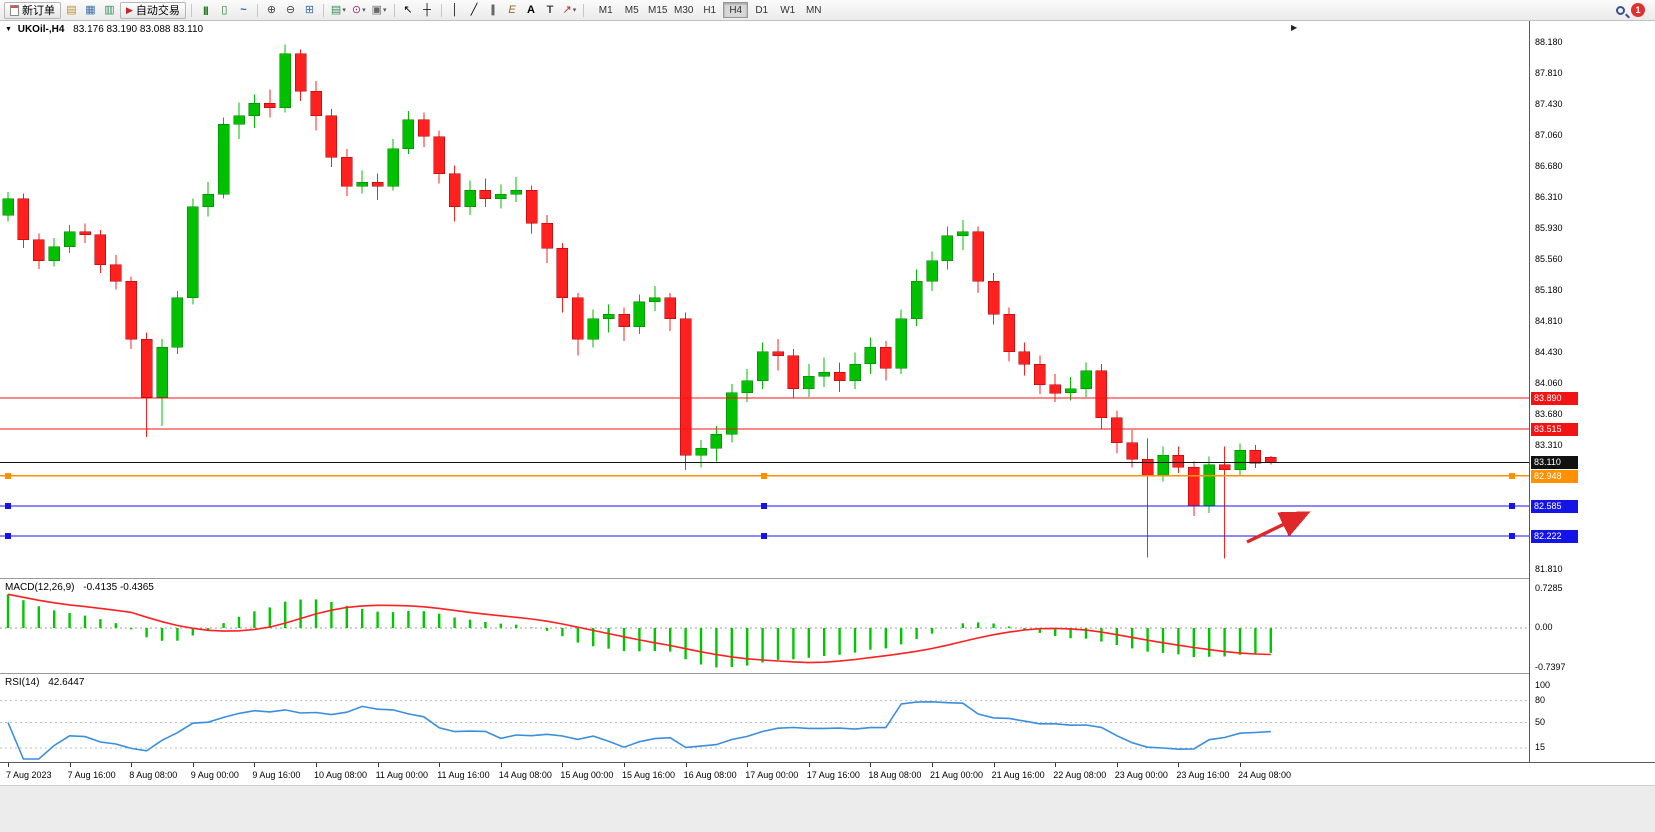 Image resolution: width=1655 pixels, height=832 pixels. What do you see at coordinates (344, 10) in the screenshot?
I see `new-chart-dropdown-caret: ▾` at bounding box center [344, 10].